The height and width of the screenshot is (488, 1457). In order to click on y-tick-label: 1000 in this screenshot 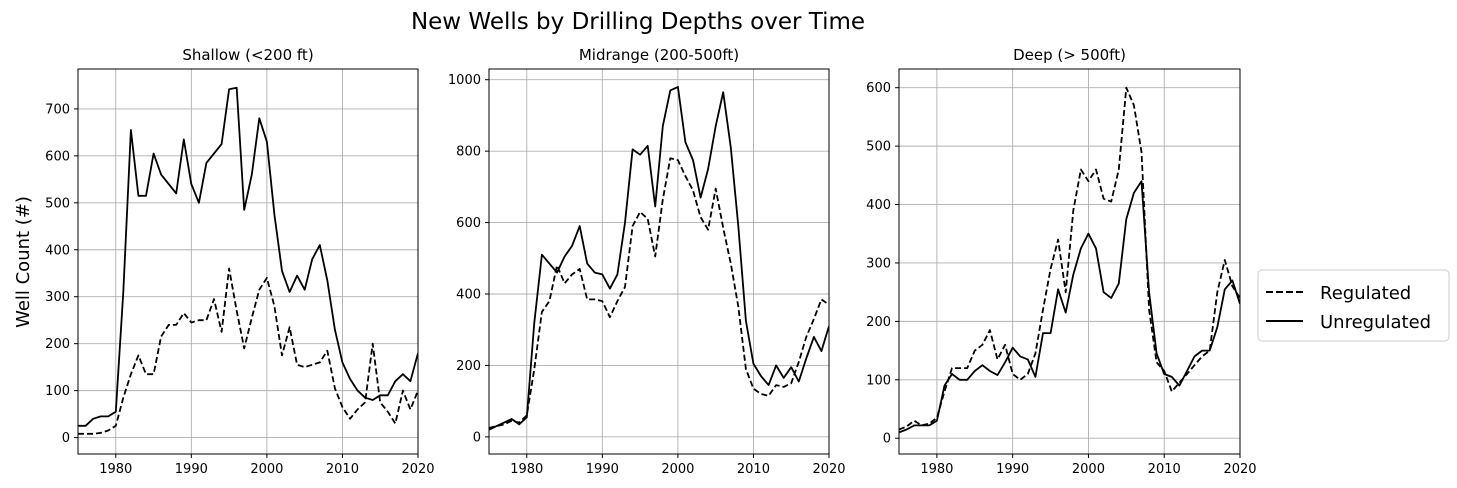, I will do `click(464, 80)`.